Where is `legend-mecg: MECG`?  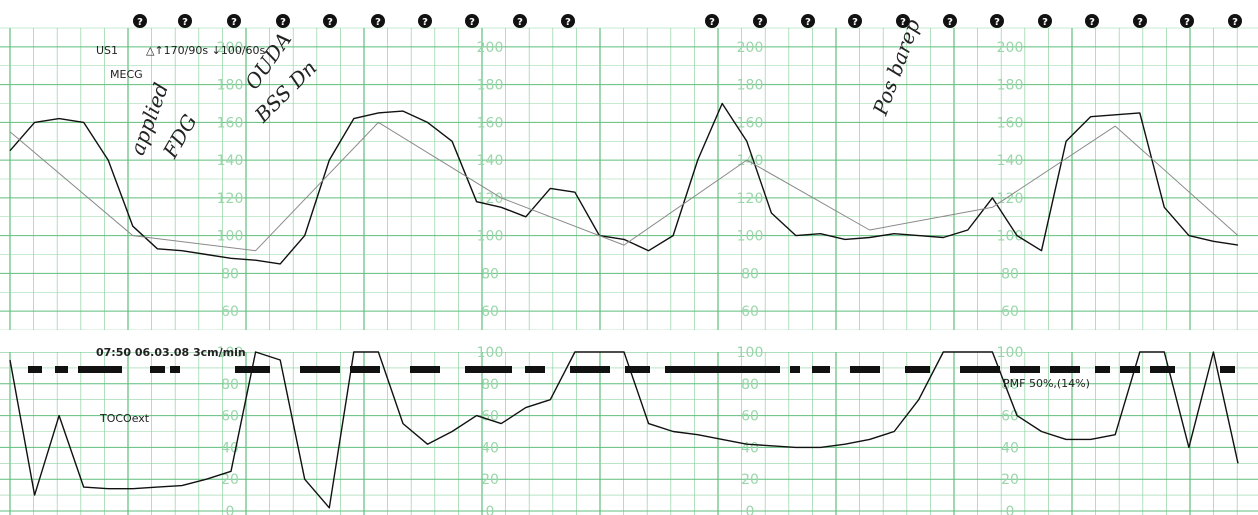 legend-mecg: MECG is located at coordinates (126, 74).